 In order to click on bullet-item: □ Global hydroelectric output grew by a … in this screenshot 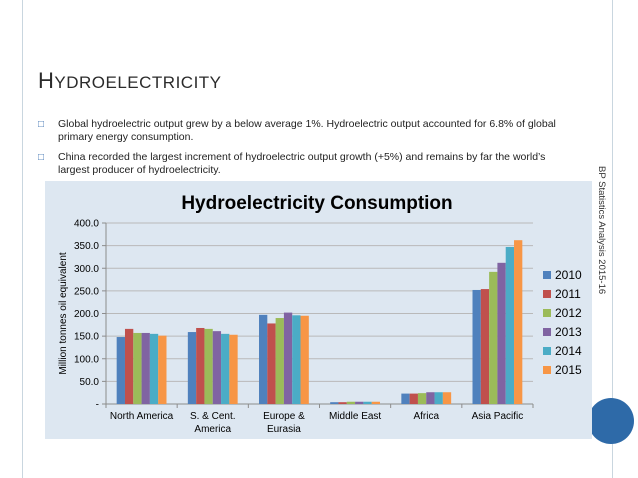, I will do `click(298, 131)`.